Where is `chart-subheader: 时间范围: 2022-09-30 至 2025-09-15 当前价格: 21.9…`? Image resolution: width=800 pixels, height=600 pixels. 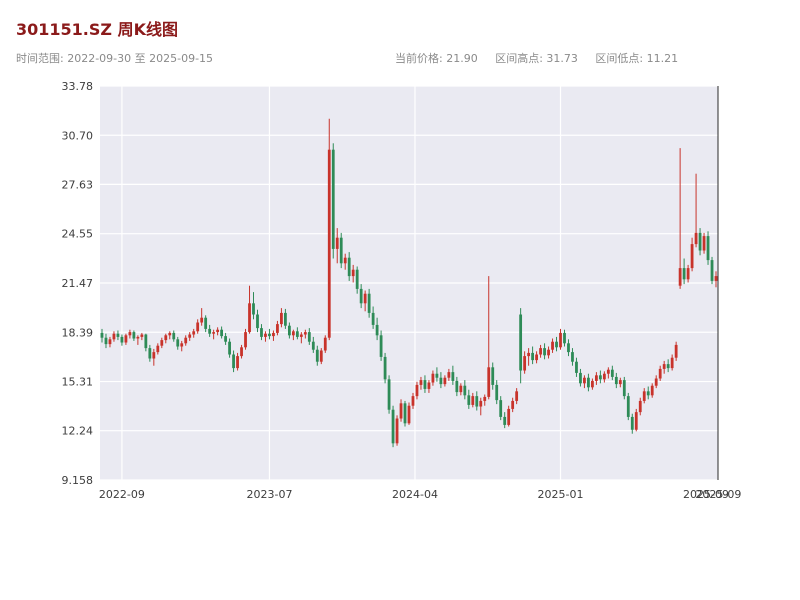
chart-subheader: 时间范围: 2022-09-30 至 2025-09-15 当前价格: 21.9… is located at coordinates (400, 59).